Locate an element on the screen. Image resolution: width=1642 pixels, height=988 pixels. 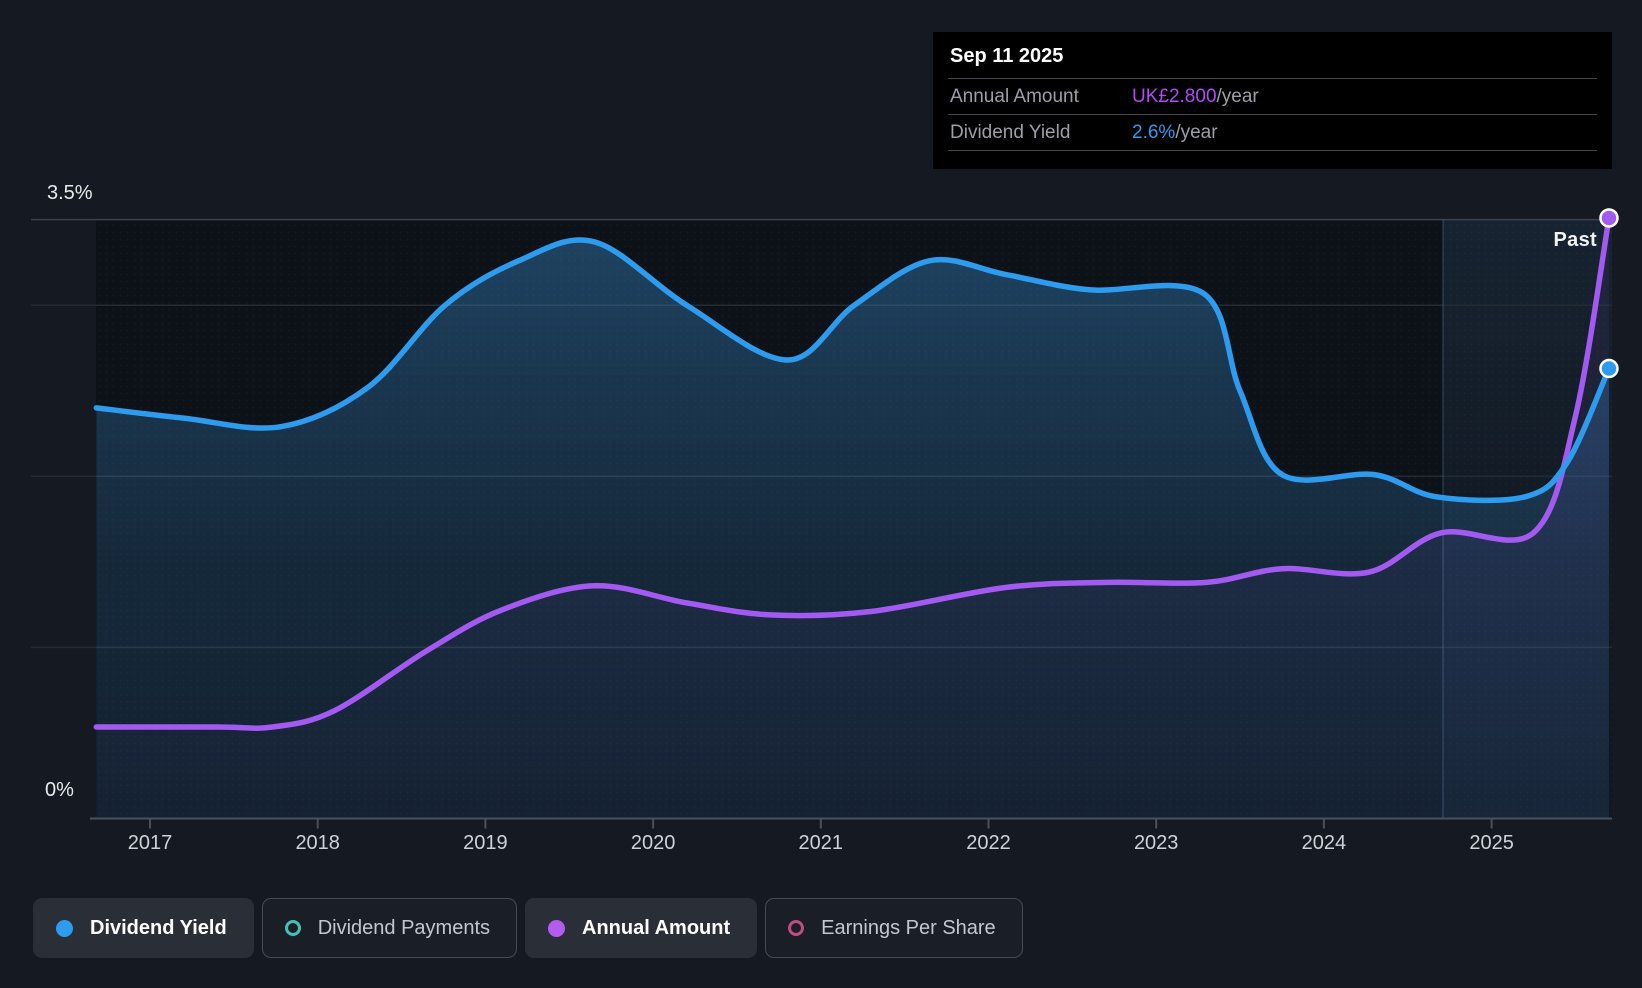
tooltip-value-annual-amount: UK£2.800 is located at coordinates (1174, 96).